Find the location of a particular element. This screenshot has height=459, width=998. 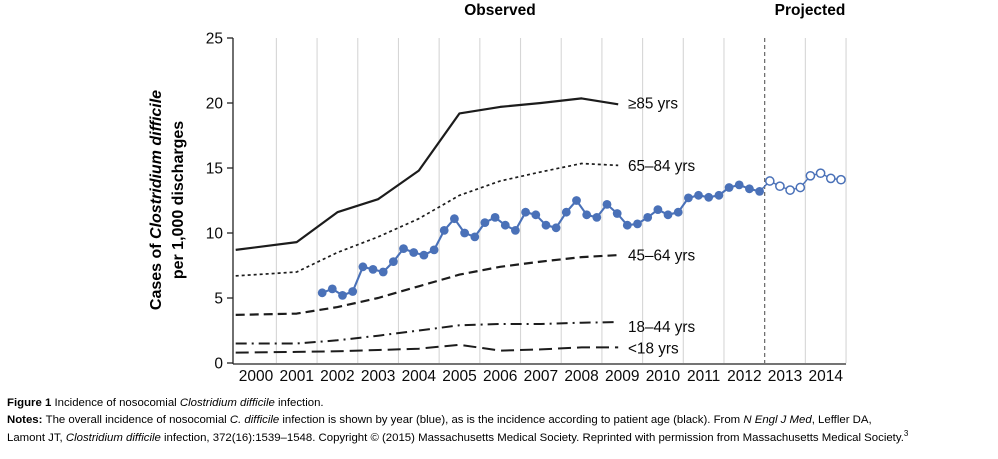

text-segment: Incidence of nosocomial is located at coordinates (117, 403).